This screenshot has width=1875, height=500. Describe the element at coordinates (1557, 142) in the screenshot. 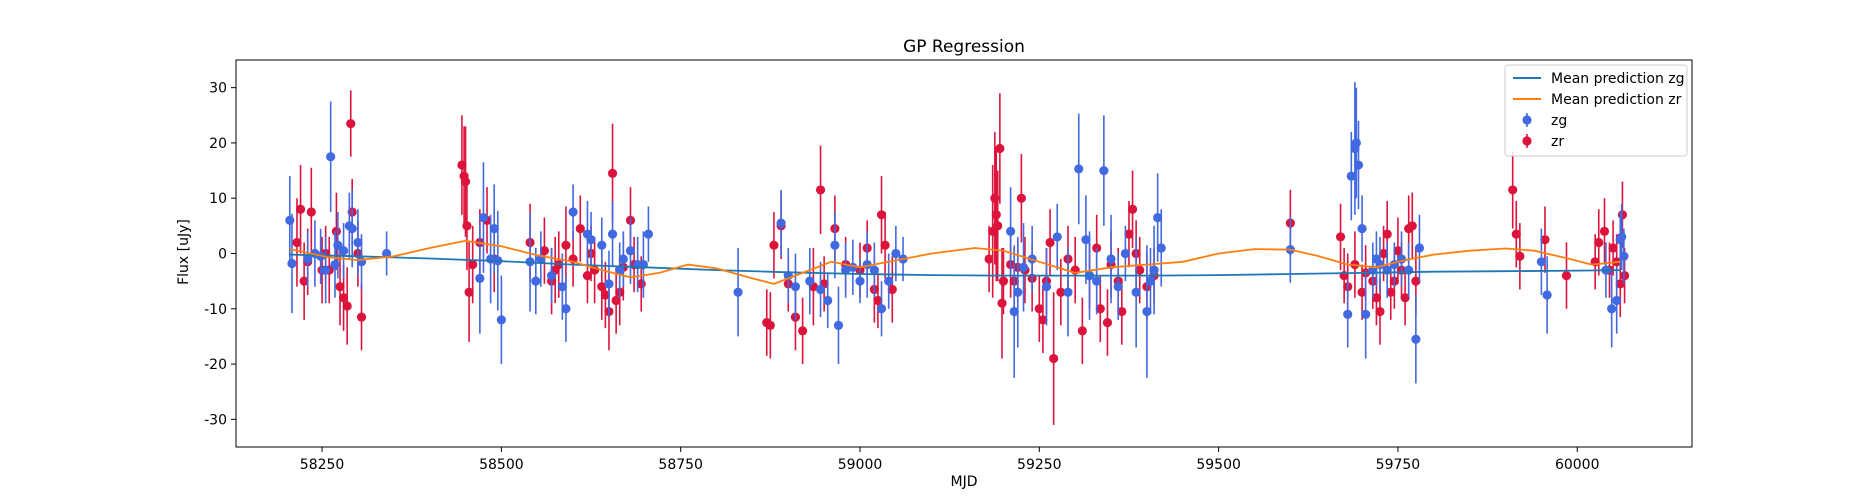

I see `legend-label: zr` at that location.